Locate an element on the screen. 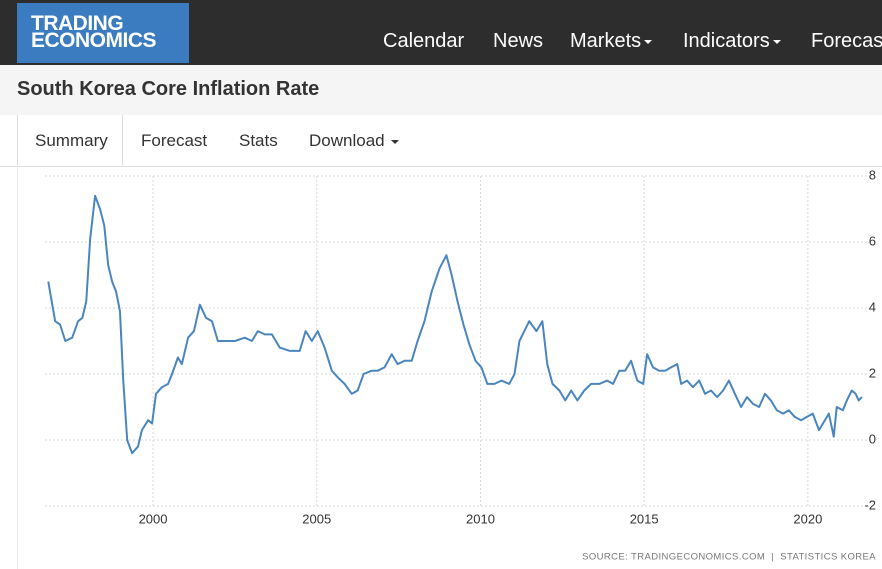  logo-text: ECONOMICS is located at coordinates (94, 40).